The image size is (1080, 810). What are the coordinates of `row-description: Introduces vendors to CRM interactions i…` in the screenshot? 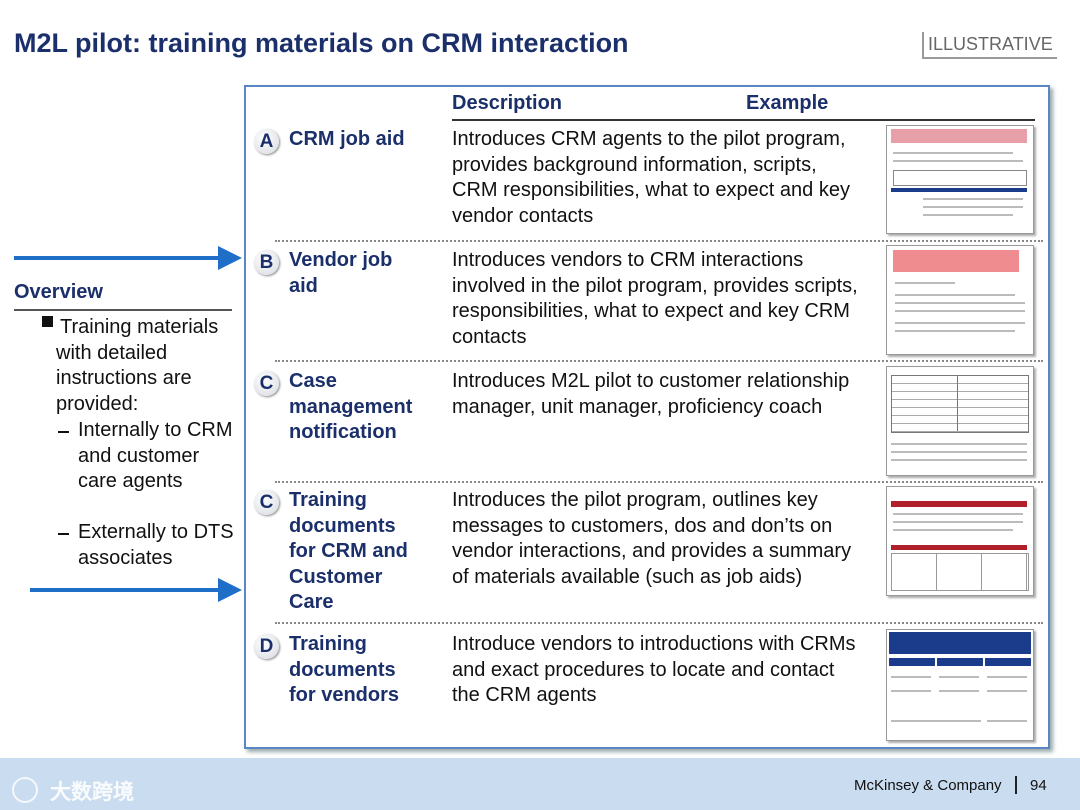 It's located at (655, 298).